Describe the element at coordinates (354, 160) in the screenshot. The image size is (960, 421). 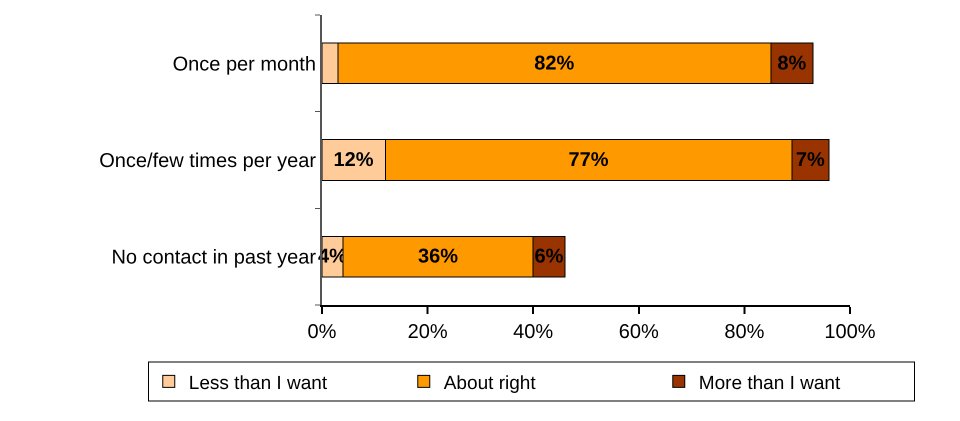
I see `data-label: 12%` at that location.